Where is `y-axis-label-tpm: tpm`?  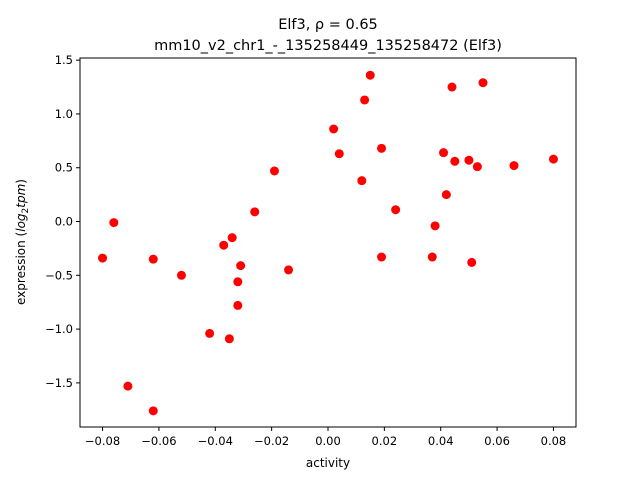 y-axis-label-tpm: tpm is located at coordinates (21, 196).